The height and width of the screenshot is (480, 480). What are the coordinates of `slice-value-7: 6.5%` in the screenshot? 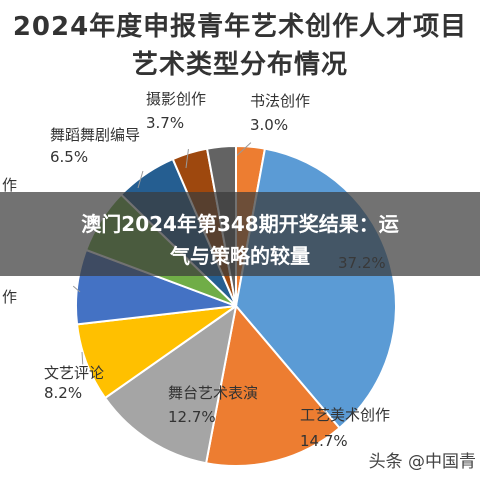 It's located at (69, 157).